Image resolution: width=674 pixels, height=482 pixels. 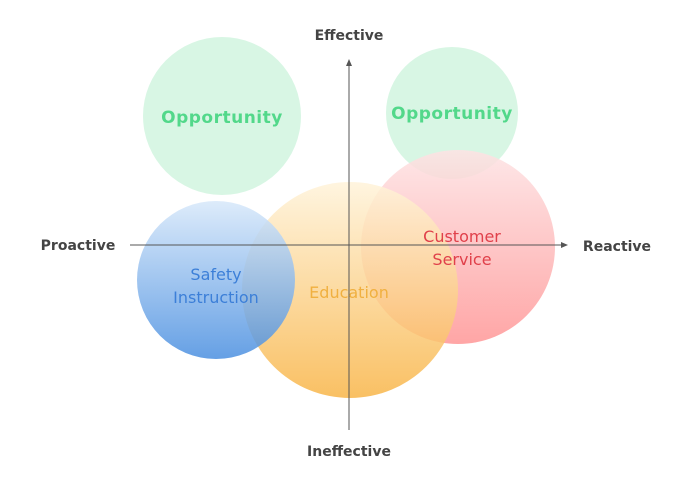 I want to click on opportunity-right-bubble, so click(x=452, y=113).